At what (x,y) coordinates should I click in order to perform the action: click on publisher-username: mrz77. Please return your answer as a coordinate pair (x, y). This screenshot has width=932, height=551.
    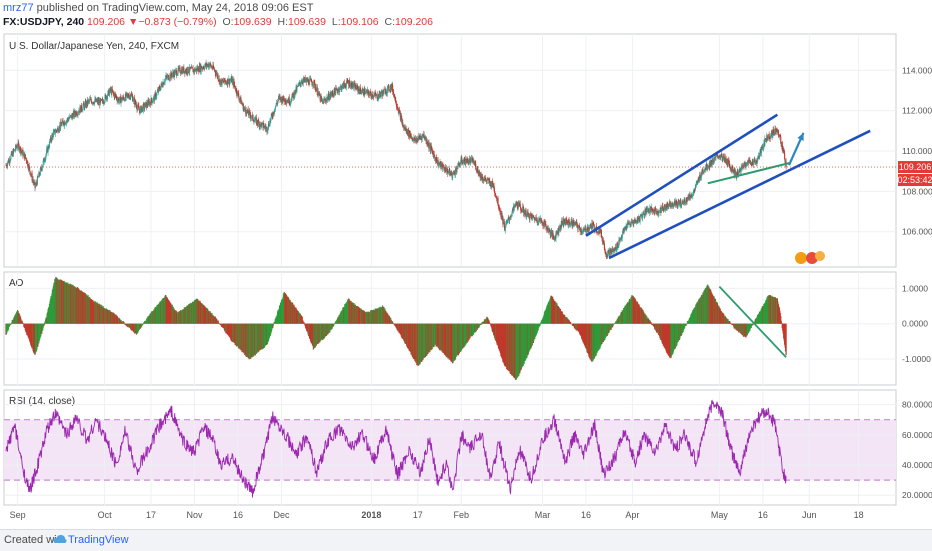
    Looking at the image, I should click on (18, 8).